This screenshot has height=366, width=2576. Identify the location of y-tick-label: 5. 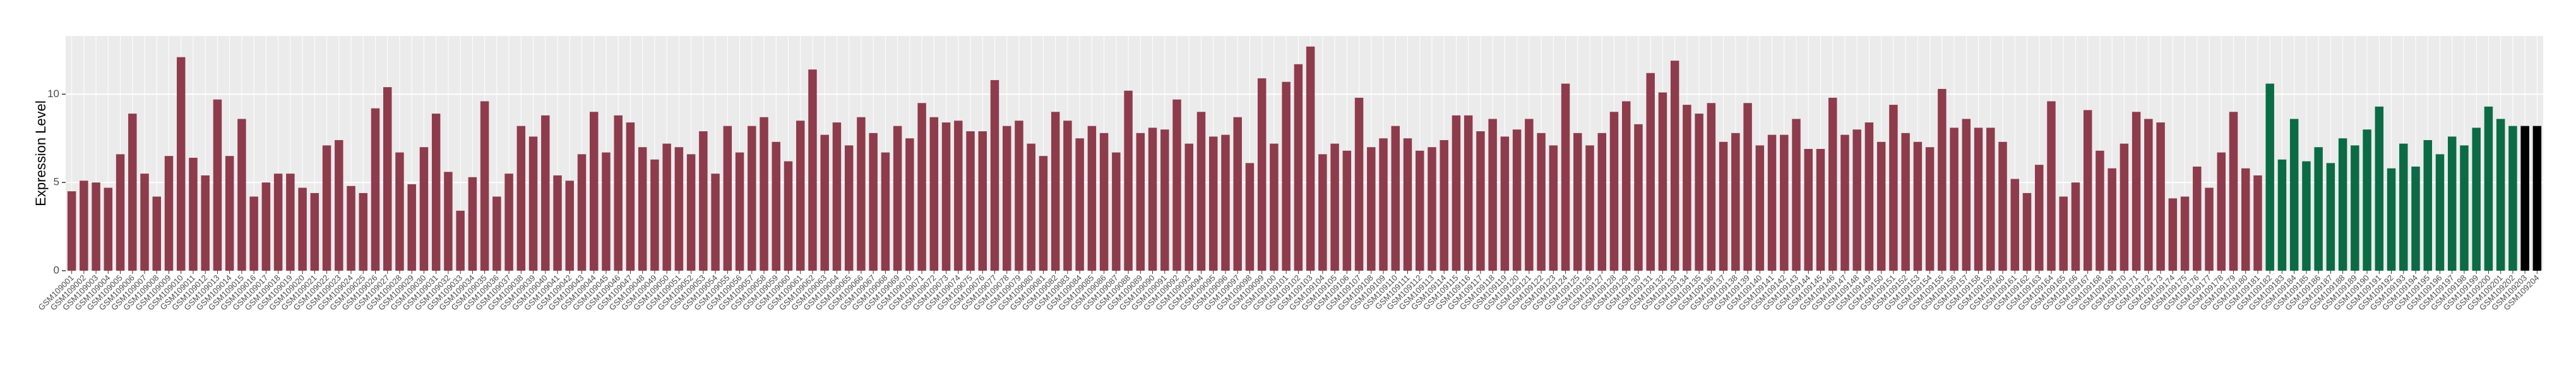
(56, 182).